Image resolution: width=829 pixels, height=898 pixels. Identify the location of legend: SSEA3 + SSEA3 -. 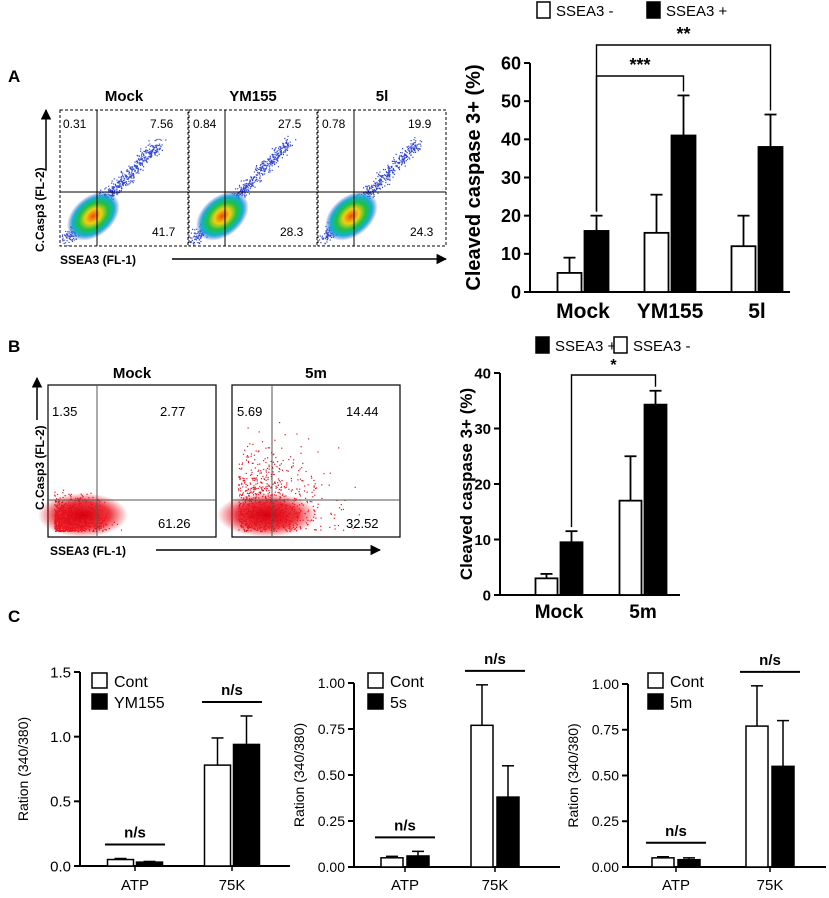
(613, 345).